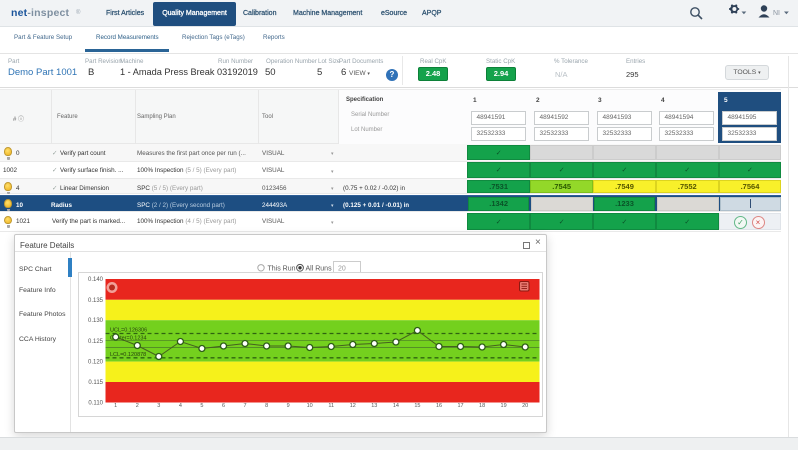  Describe the element at coordinates (223, 406) in the screenshot. I see `svg-text: 6` at that location.